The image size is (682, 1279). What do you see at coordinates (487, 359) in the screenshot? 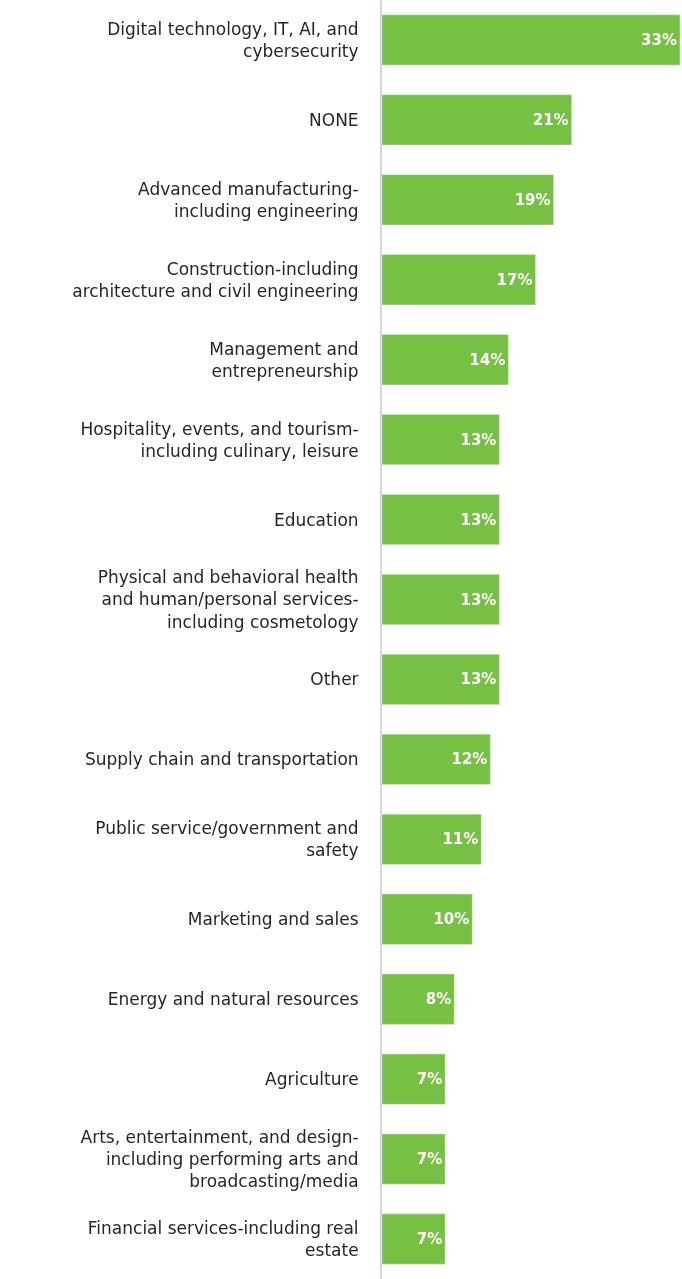
I see `data-label: 14%` at bounding box center [487, 359].